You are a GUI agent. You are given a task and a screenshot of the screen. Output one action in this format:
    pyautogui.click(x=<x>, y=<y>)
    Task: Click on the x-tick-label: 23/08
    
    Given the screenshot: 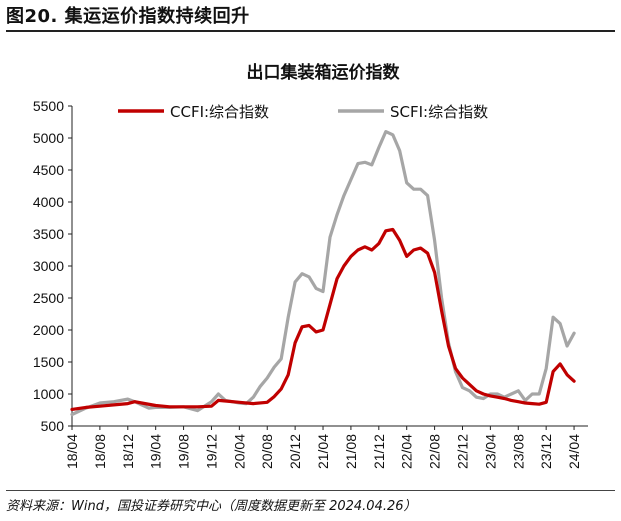 What is the action you would take?
    pyautogui.click(x=518, y=451)
    